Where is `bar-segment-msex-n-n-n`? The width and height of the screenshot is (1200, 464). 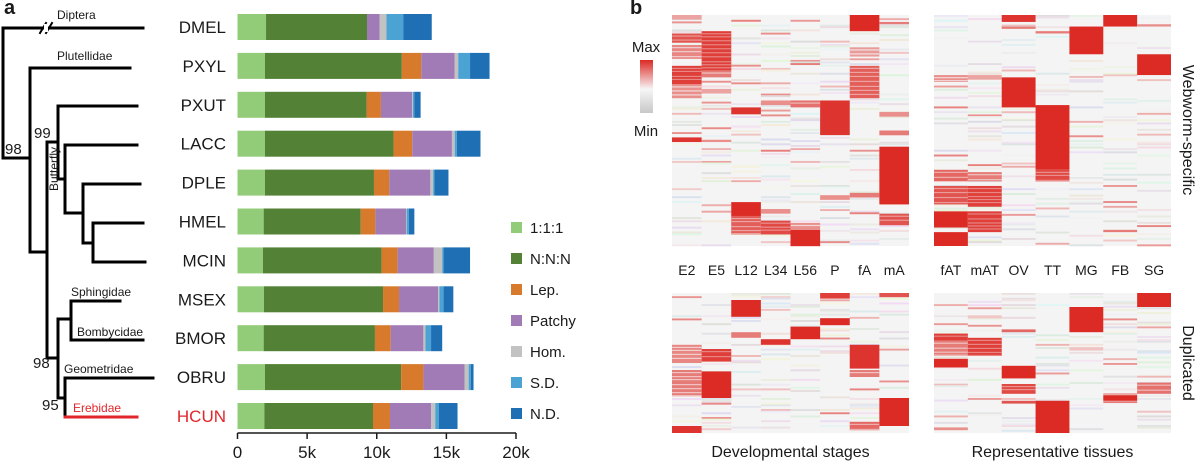 bar-segment-msex-n-n-n is located at coordinates (323, 299).